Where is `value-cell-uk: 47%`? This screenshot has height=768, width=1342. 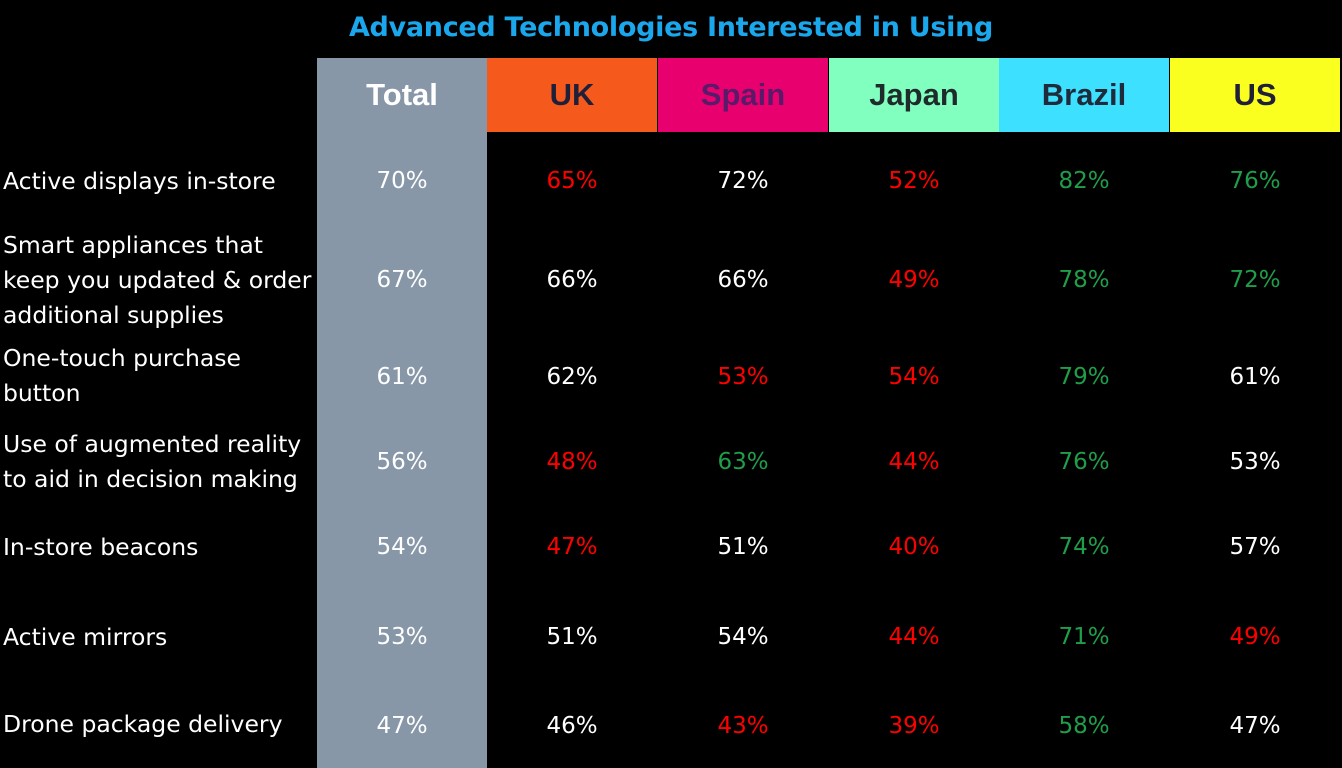
value-cell-uk: 47% is located at coordinates (572, 547).